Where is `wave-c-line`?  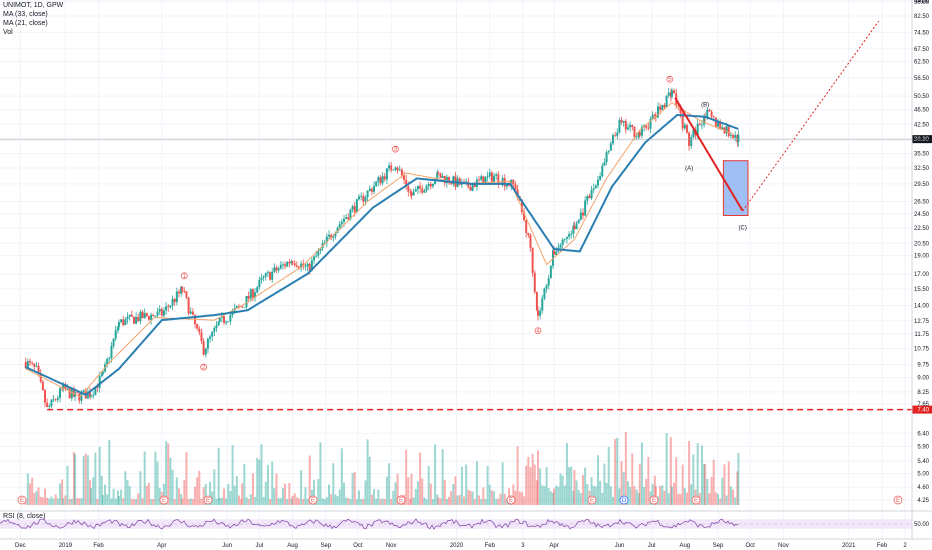
wave-c-line is located at coordinates (709, 154).